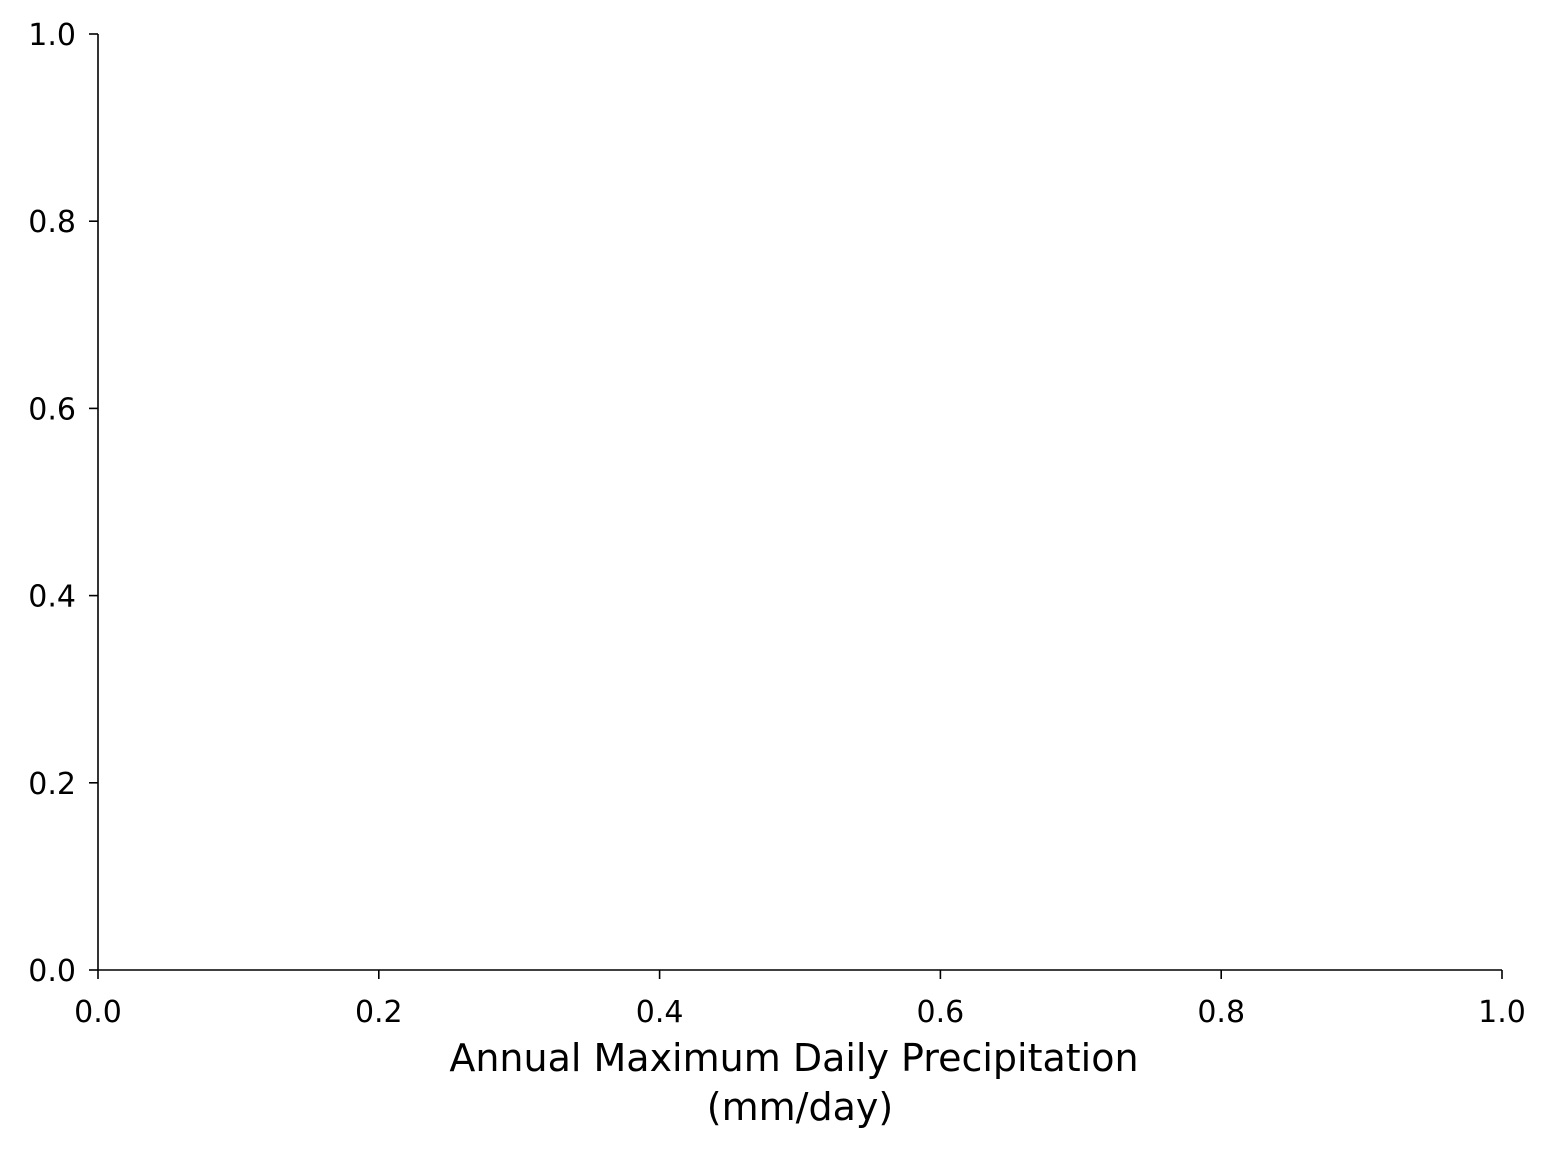 The image size is (1550, 1150). Describe the element at coordinates (660, 1012) in the screenshot. I see `x-tick-label: 0.4` at that location.